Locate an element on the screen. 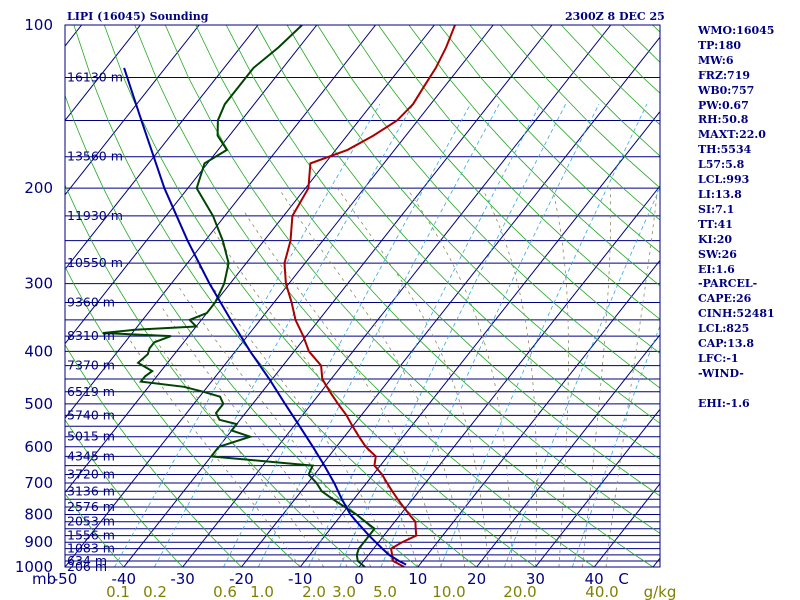 This screenshot has height=600, width=800. x-tick-label: C is located at coordinates (623, 579).